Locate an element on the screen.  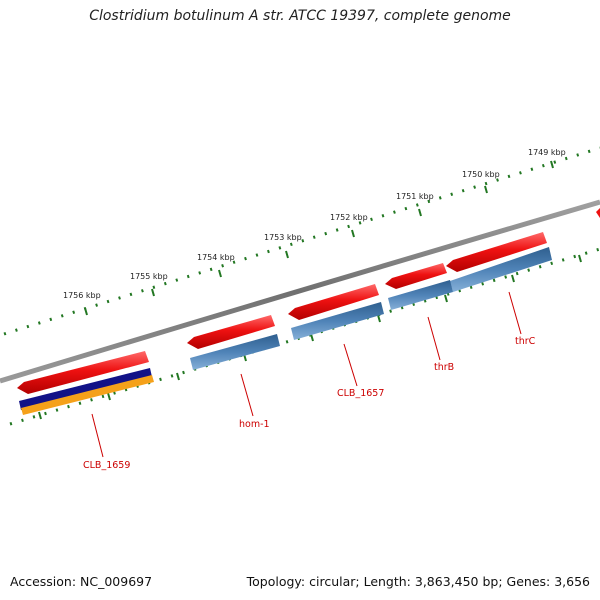
cds-thrC is located at coordinates (501, 269).